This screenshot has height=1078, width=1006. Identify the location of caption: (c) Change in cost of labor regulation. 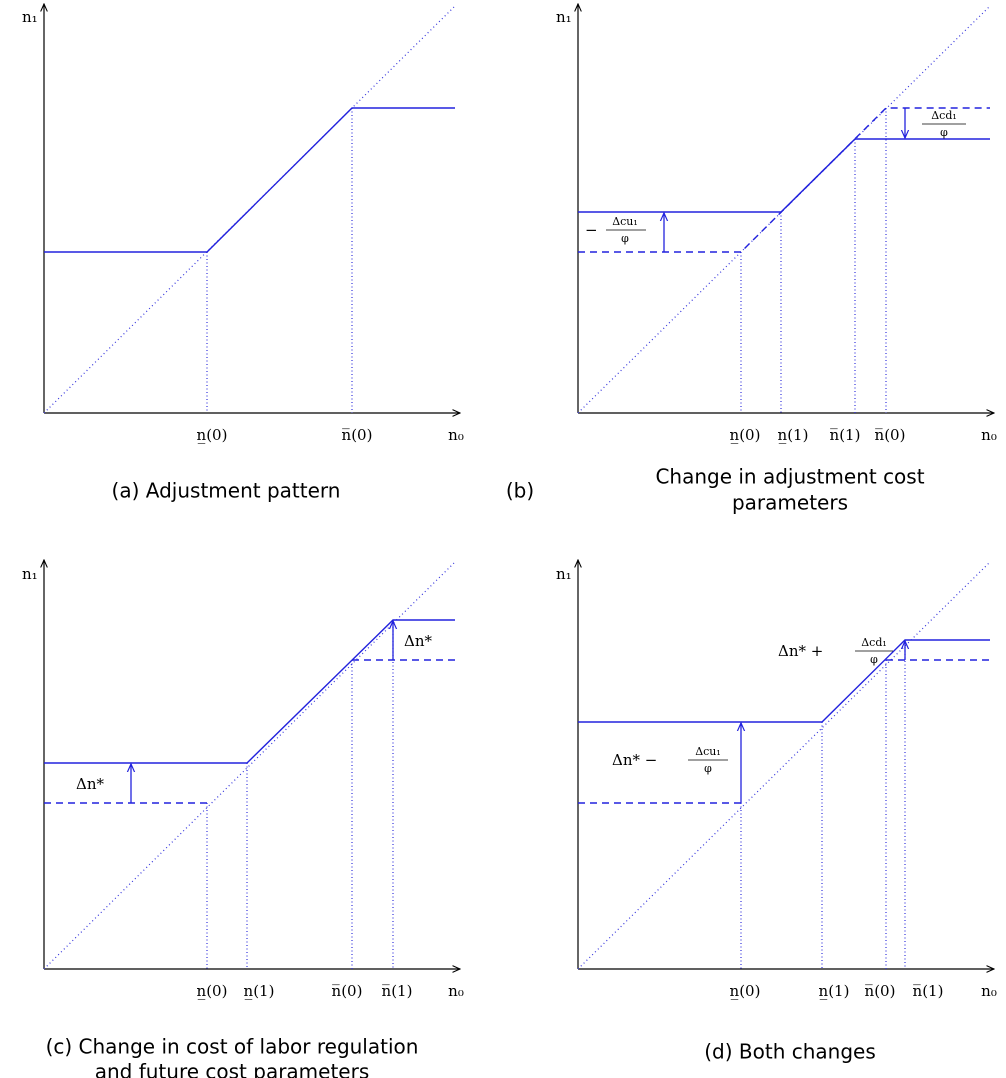
(232, 1047).